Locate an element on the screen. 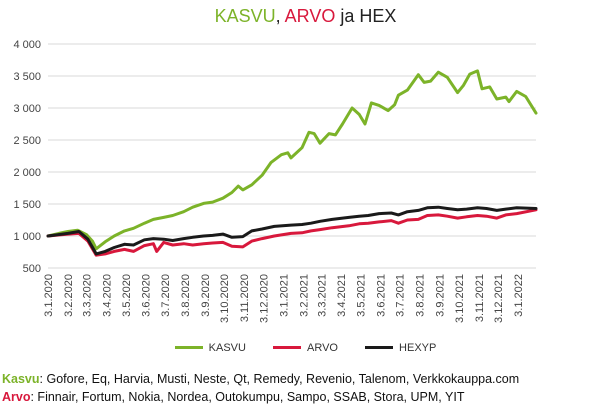 The height and width of the screenshot is (413, 611). legend-swatch-arvo is located at coordinates (287, 347).